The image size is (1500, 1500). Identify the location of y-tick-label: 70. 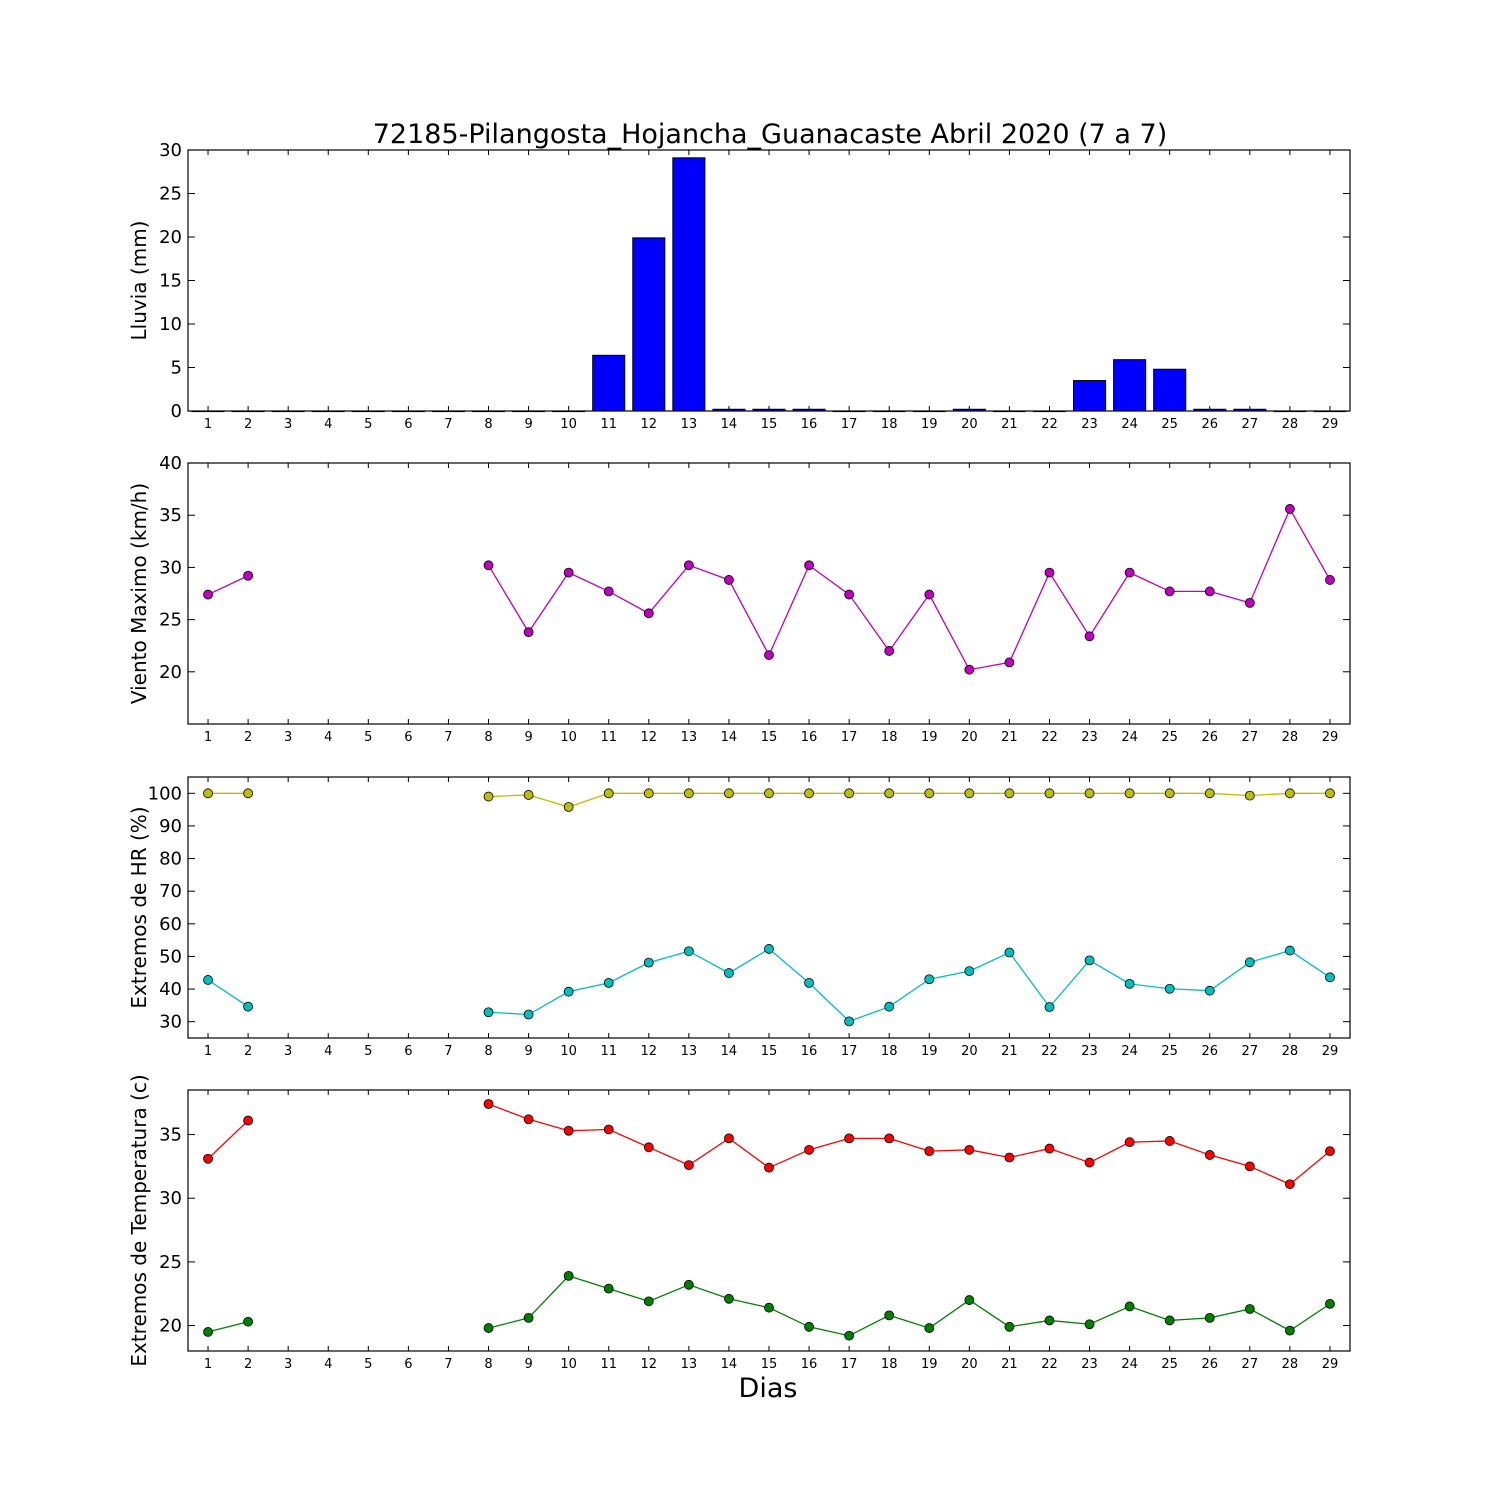
(170, 891).